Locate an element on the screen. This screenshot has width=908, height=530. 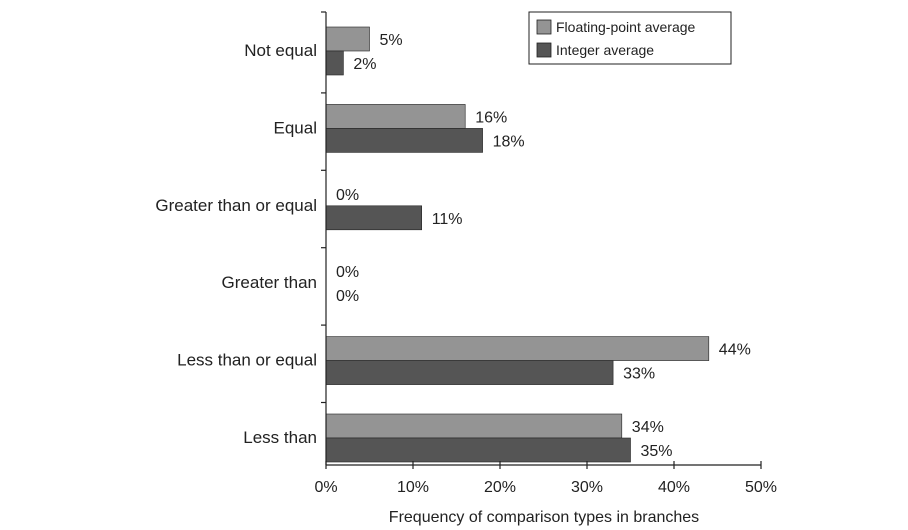
legend-box is located at coordinates (630, 38).